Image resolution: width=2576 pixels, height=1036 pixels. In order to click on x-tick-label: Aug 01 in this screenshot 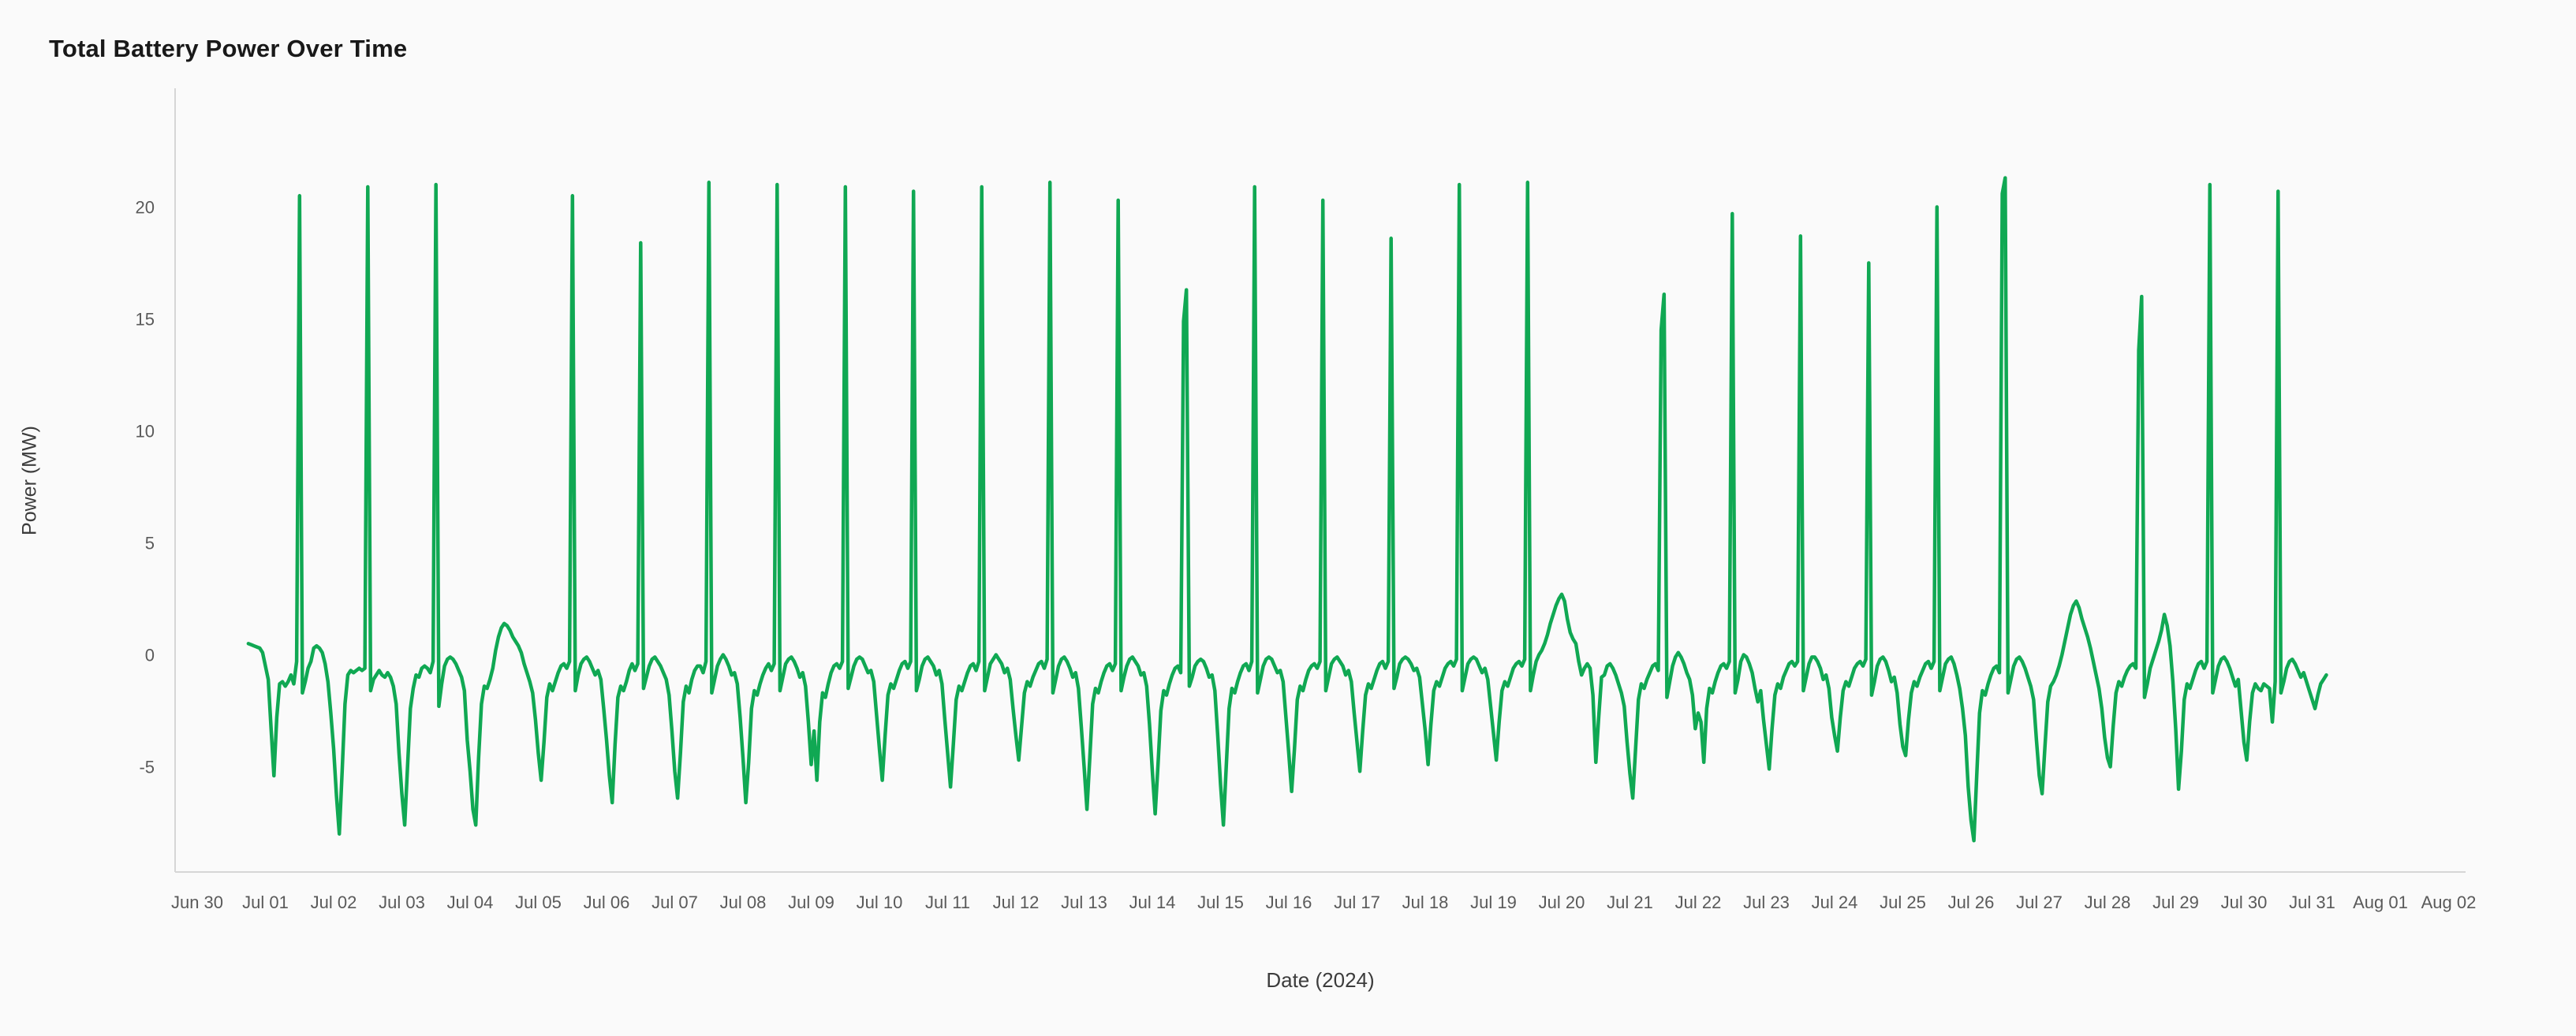, I will do `click(2380, 902)`.